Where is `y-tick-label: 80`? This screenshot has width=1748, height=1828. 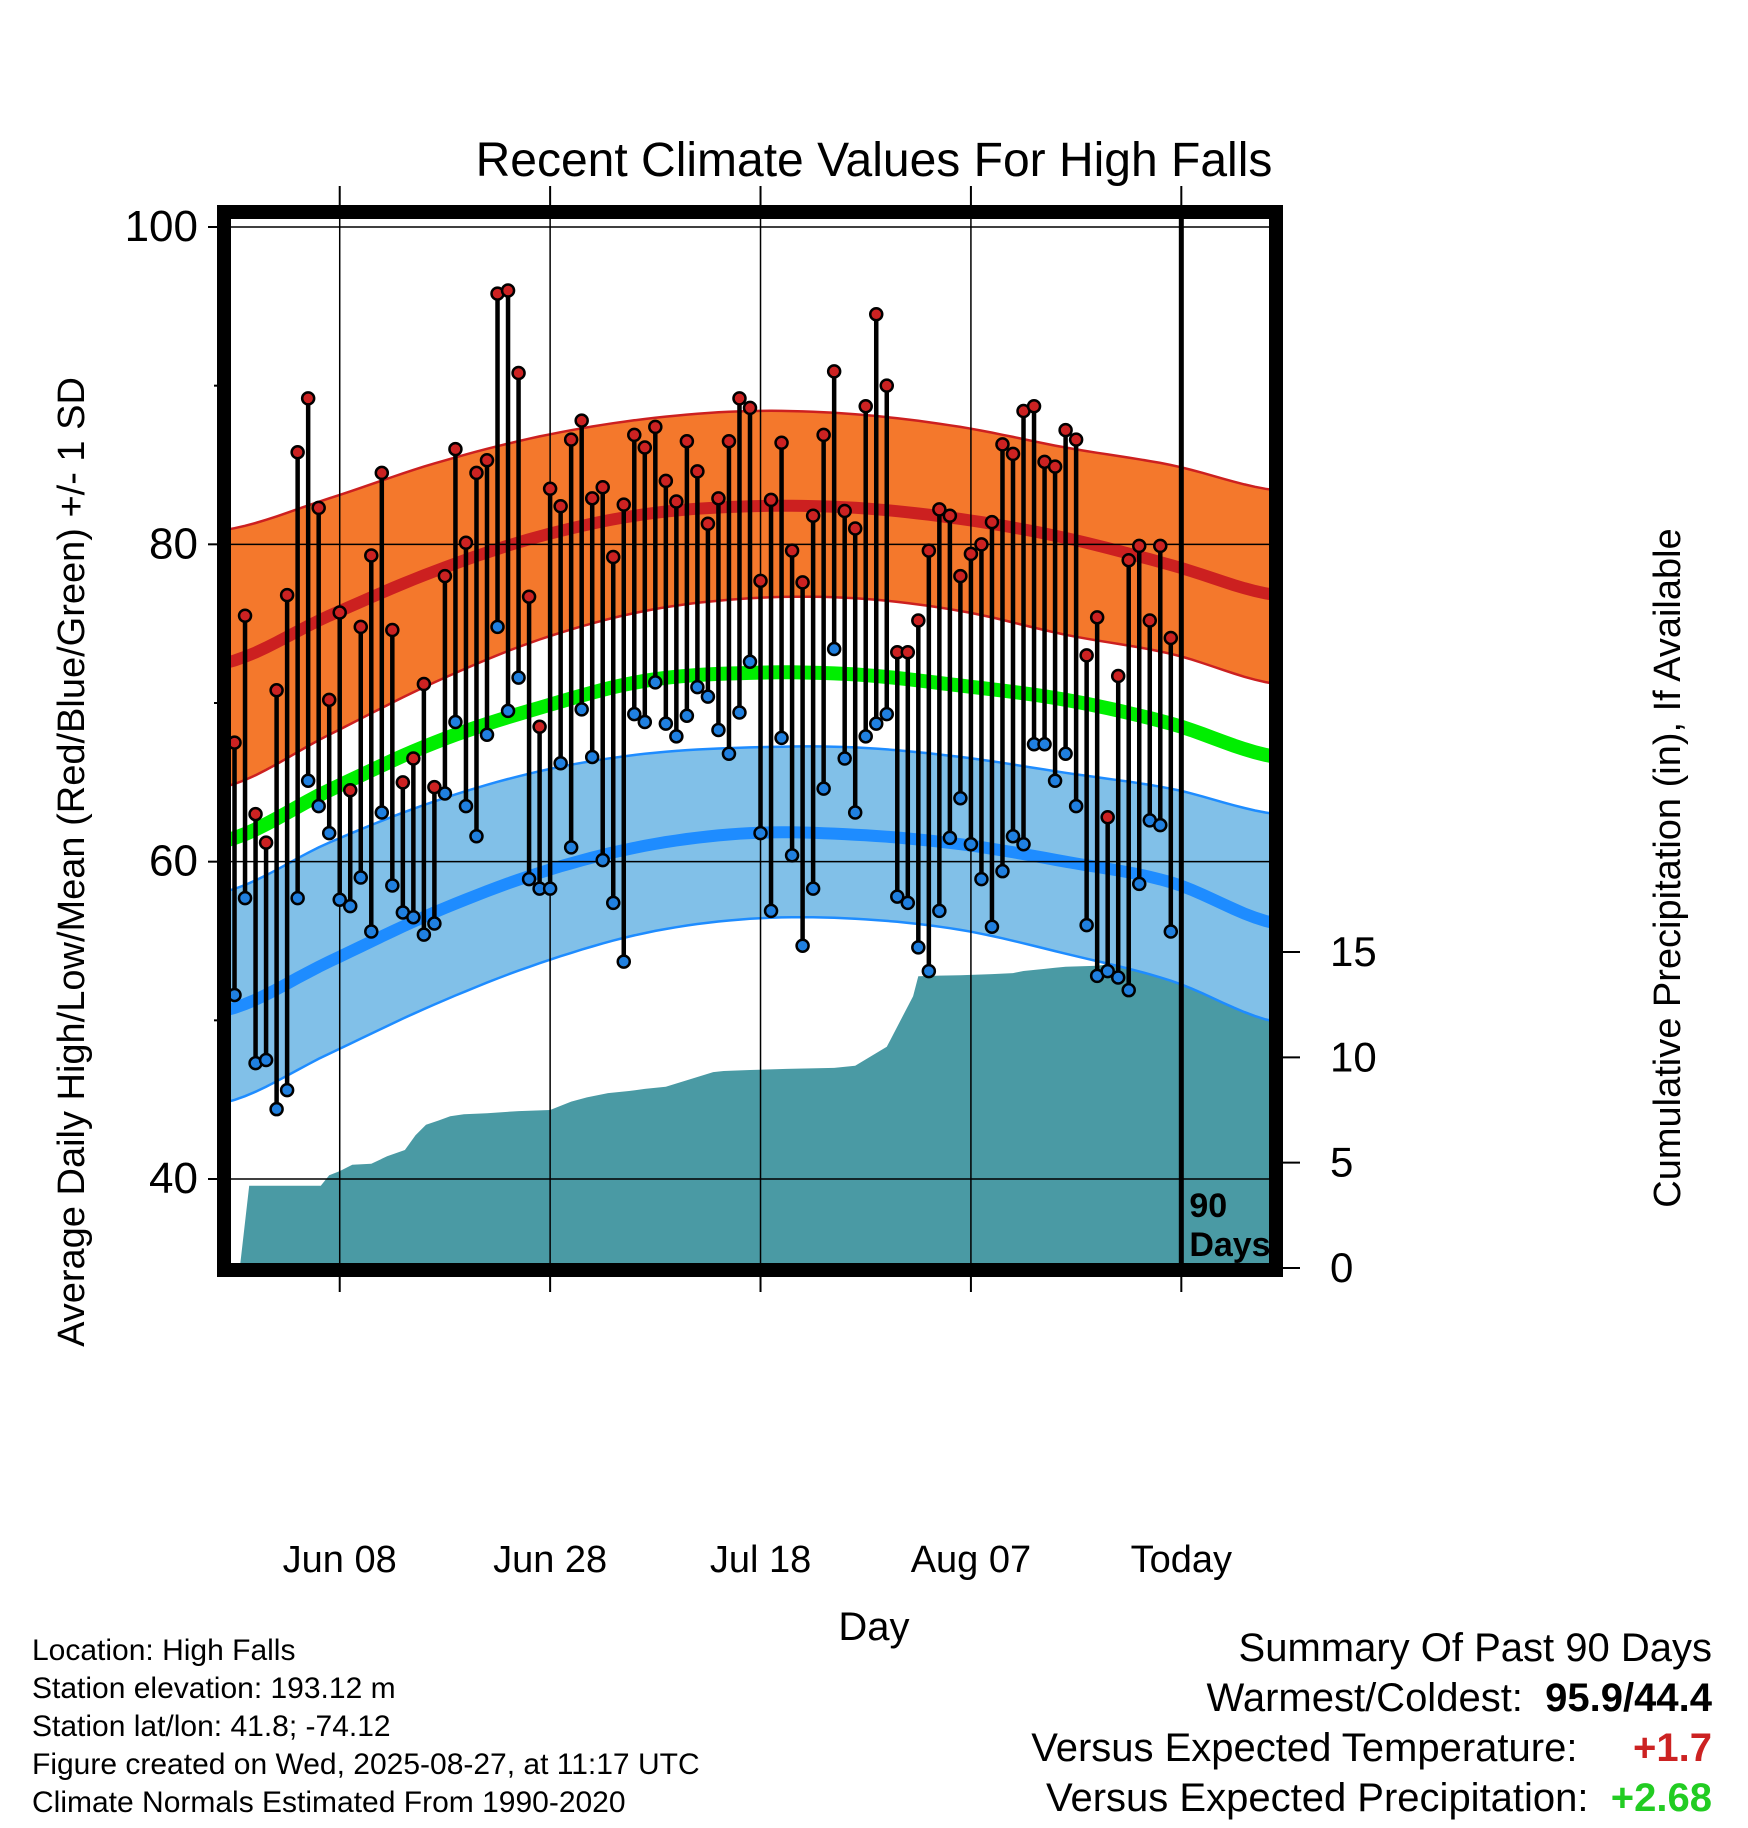
y-tick-label: 80 is located at coordinates (173, 543).